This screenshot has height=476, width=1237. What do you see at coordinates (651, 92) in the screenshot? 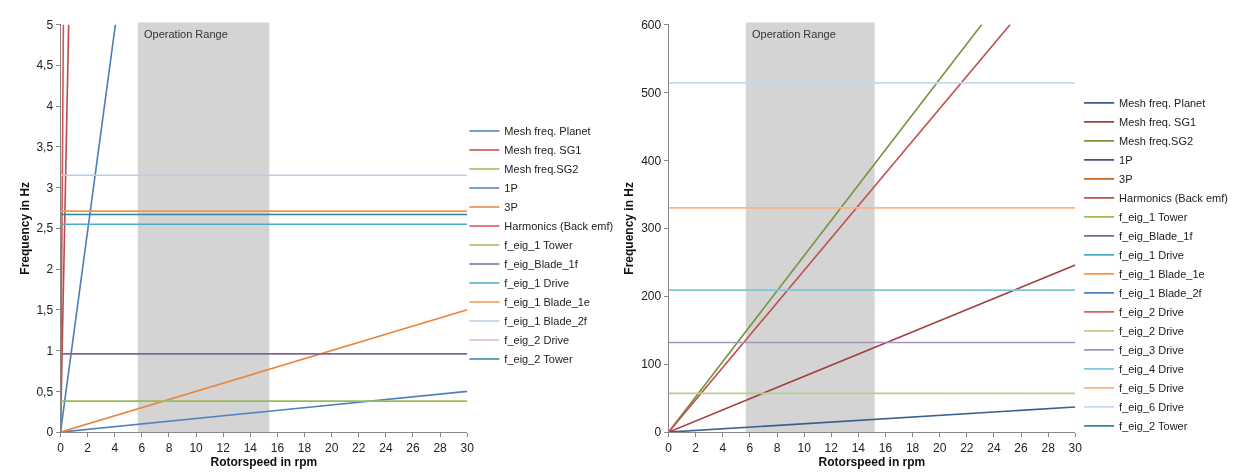
I see `y-tick-label: 500` at bounding box center [651, 92].